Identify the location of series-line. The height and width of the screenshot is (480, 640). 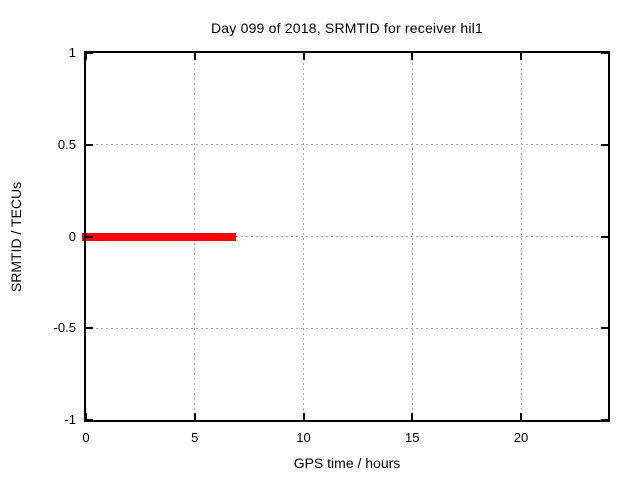
(159, 236).